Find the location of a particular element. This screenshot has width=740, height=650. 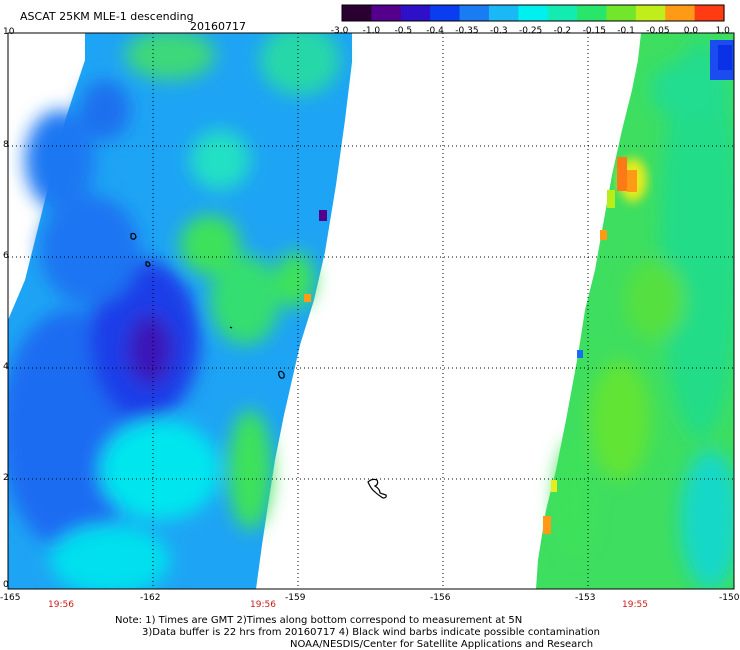

x-tick-159: -159 is located at coordinates (295, 598).